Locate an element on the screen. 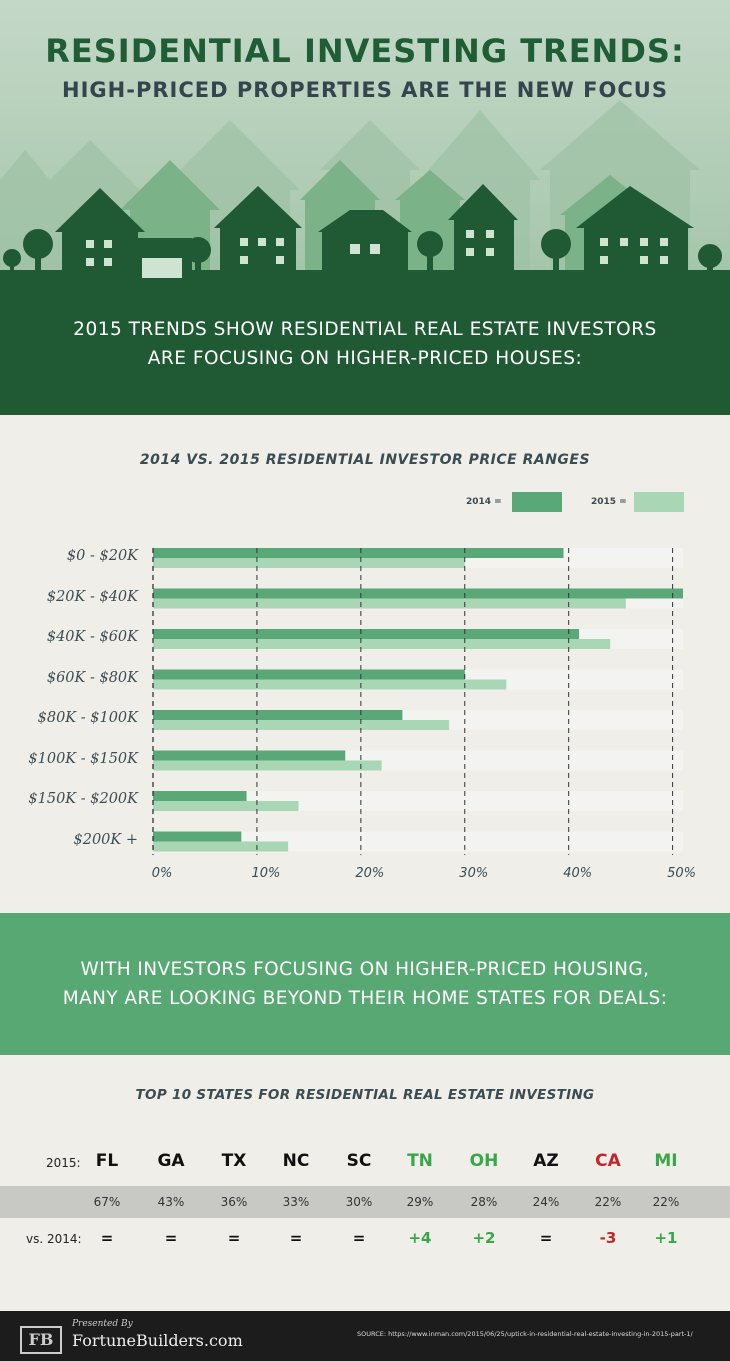 Image resolution: width=730 pixels, height=1361 pixels. state-code: TN is located at coordinates (420, 1161).